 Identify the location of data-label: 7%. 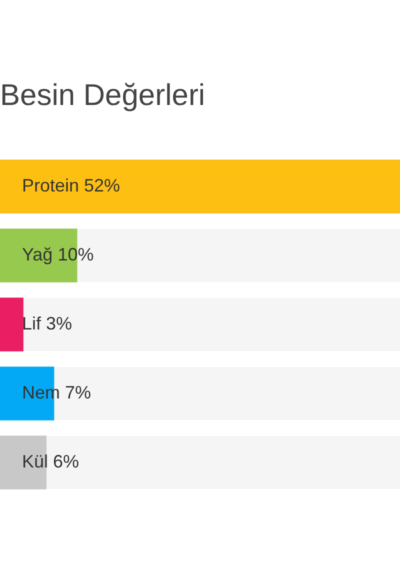
(78, 392).